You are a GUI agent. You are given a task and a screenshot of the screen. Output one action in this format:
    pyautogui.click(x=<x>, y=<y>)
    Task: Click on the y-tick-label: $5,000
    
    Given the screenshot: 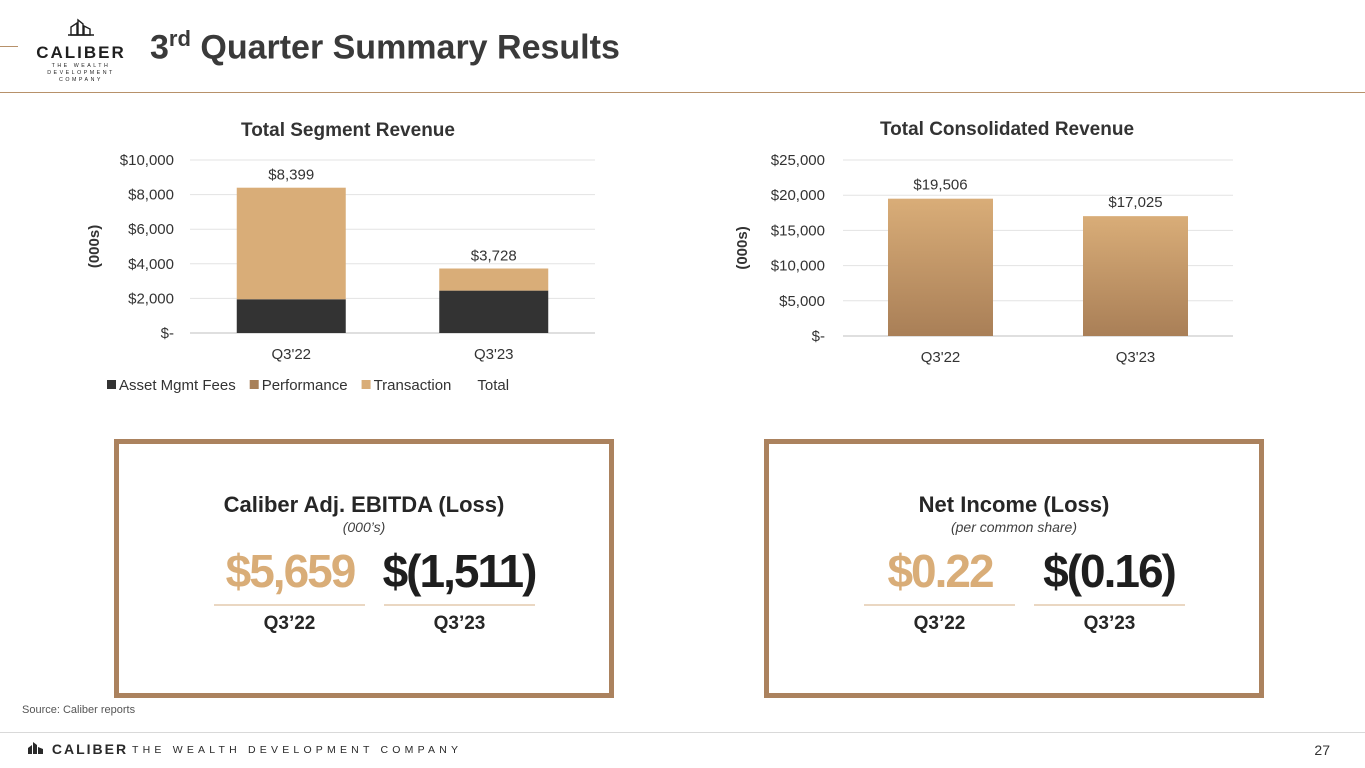 What is the action you would take?
    pyautogui.click(x=802, y=301)
    